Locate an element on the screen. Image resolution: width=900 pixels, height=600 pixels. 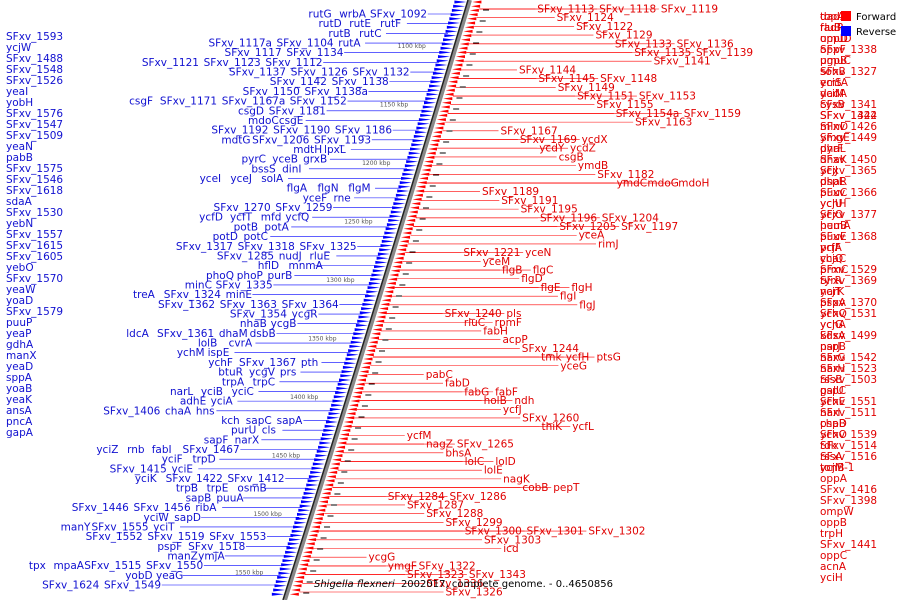
forward-gene-label: yceN is located at coordinates (538, 253).